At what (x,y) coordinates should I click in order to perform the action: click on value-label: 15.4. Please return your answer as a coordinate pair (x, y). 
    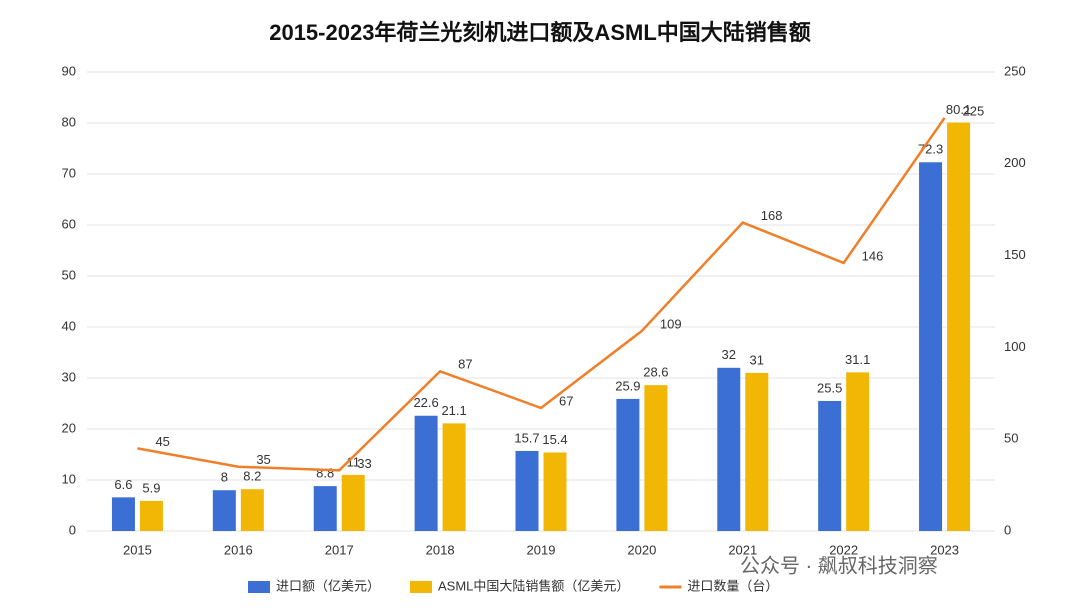
    Looking at the image, I should click on (554, 439).